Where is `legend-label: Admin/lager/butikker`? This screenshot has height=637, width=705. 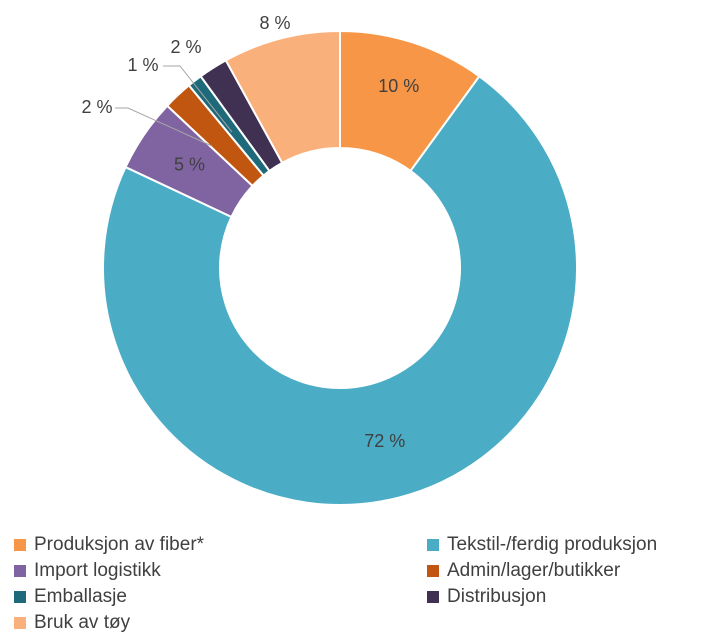 legend-label: Admin/lager/butikker is located at coordinates (534, 570).